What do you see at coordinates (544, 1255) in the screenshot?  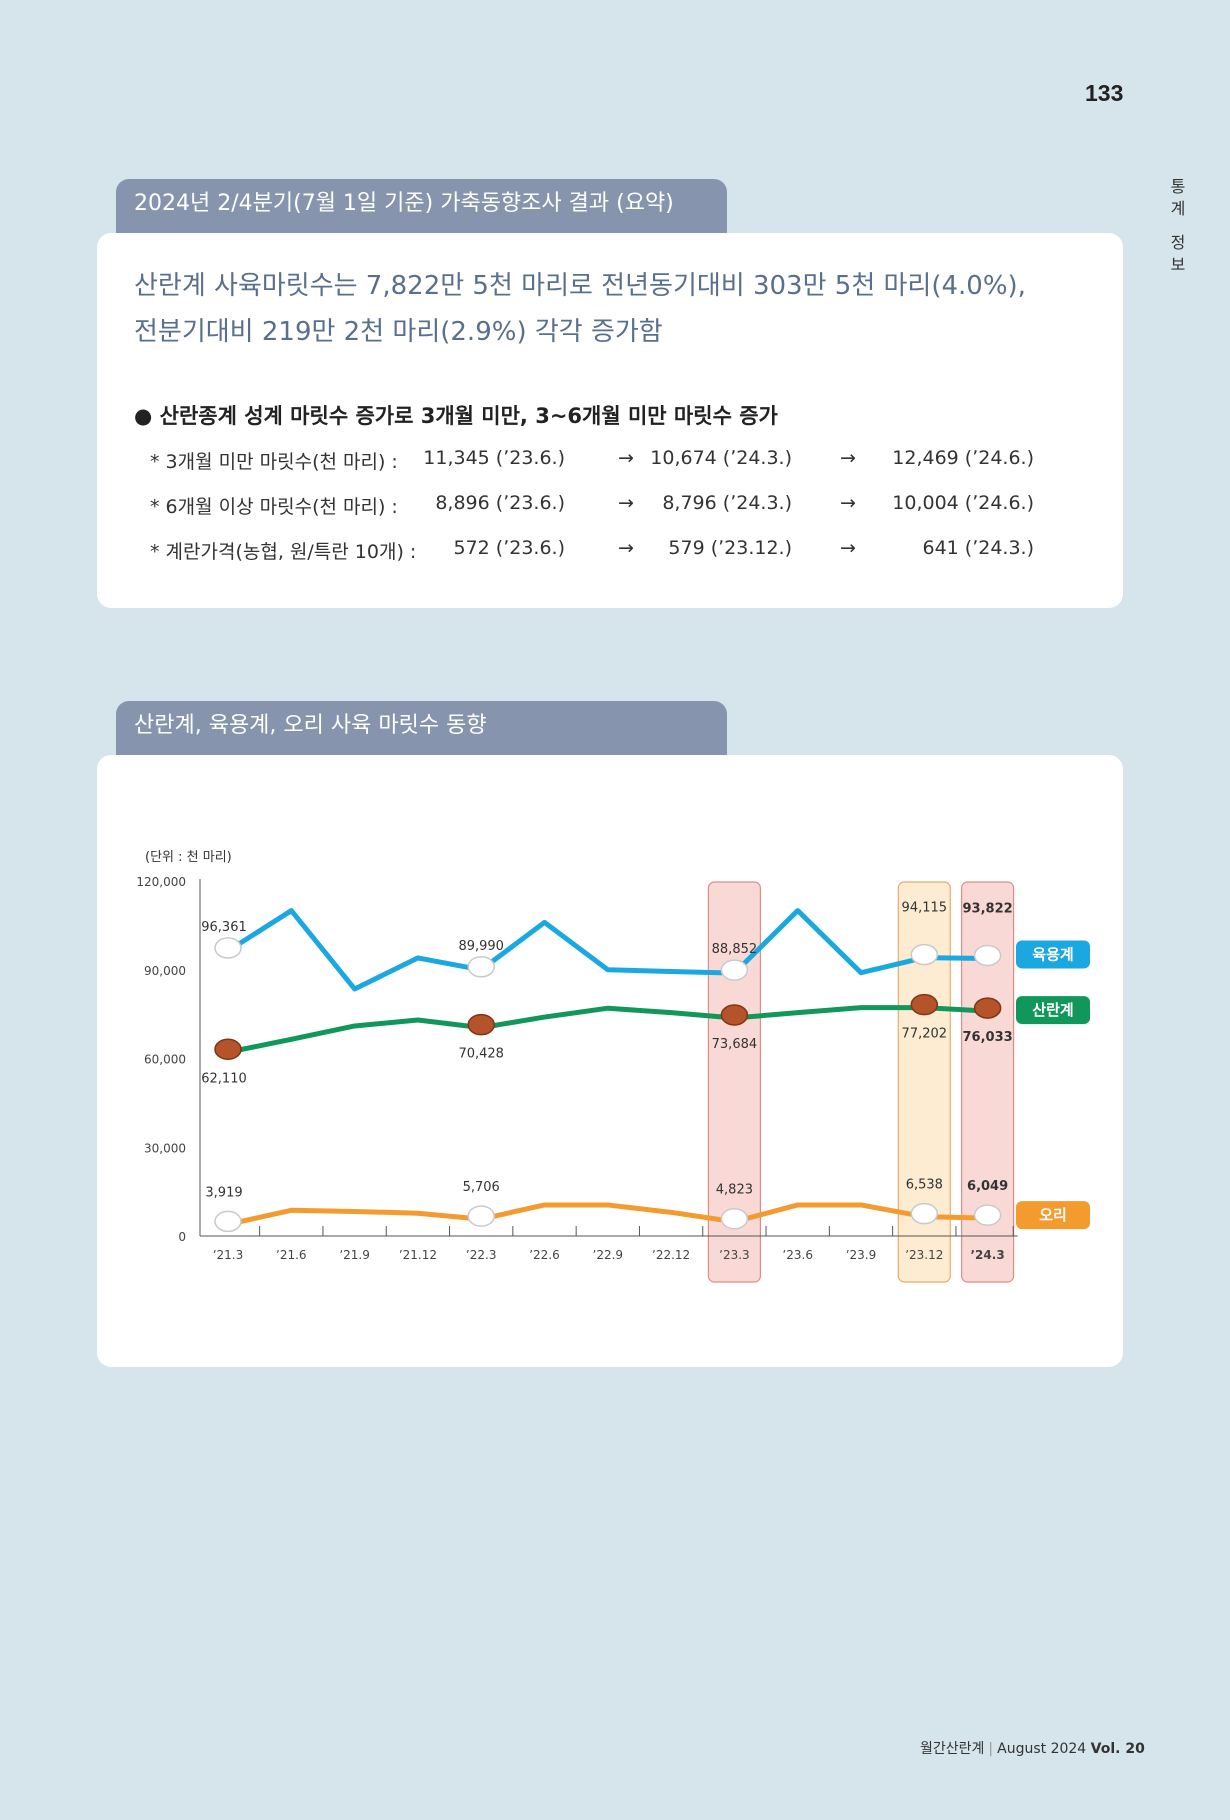 I see `x-tick-label: ʼ22.6` at bounding box center [544, 1255].